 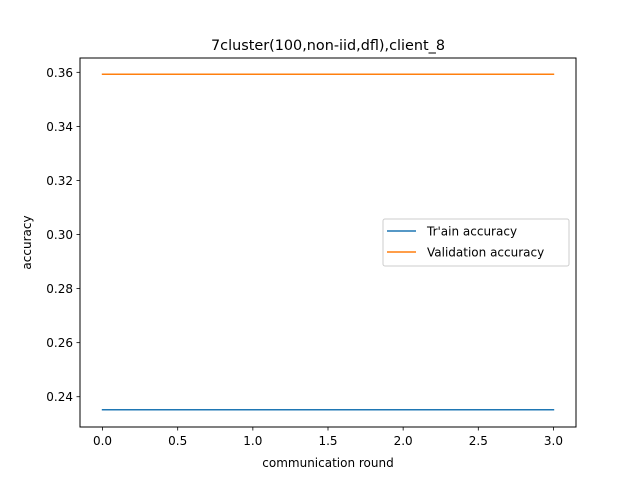 I want to click on x-axis: 0.0 0.5 1.0 1.5 2.0 2.5 3.0, so click(x=328, y=437).